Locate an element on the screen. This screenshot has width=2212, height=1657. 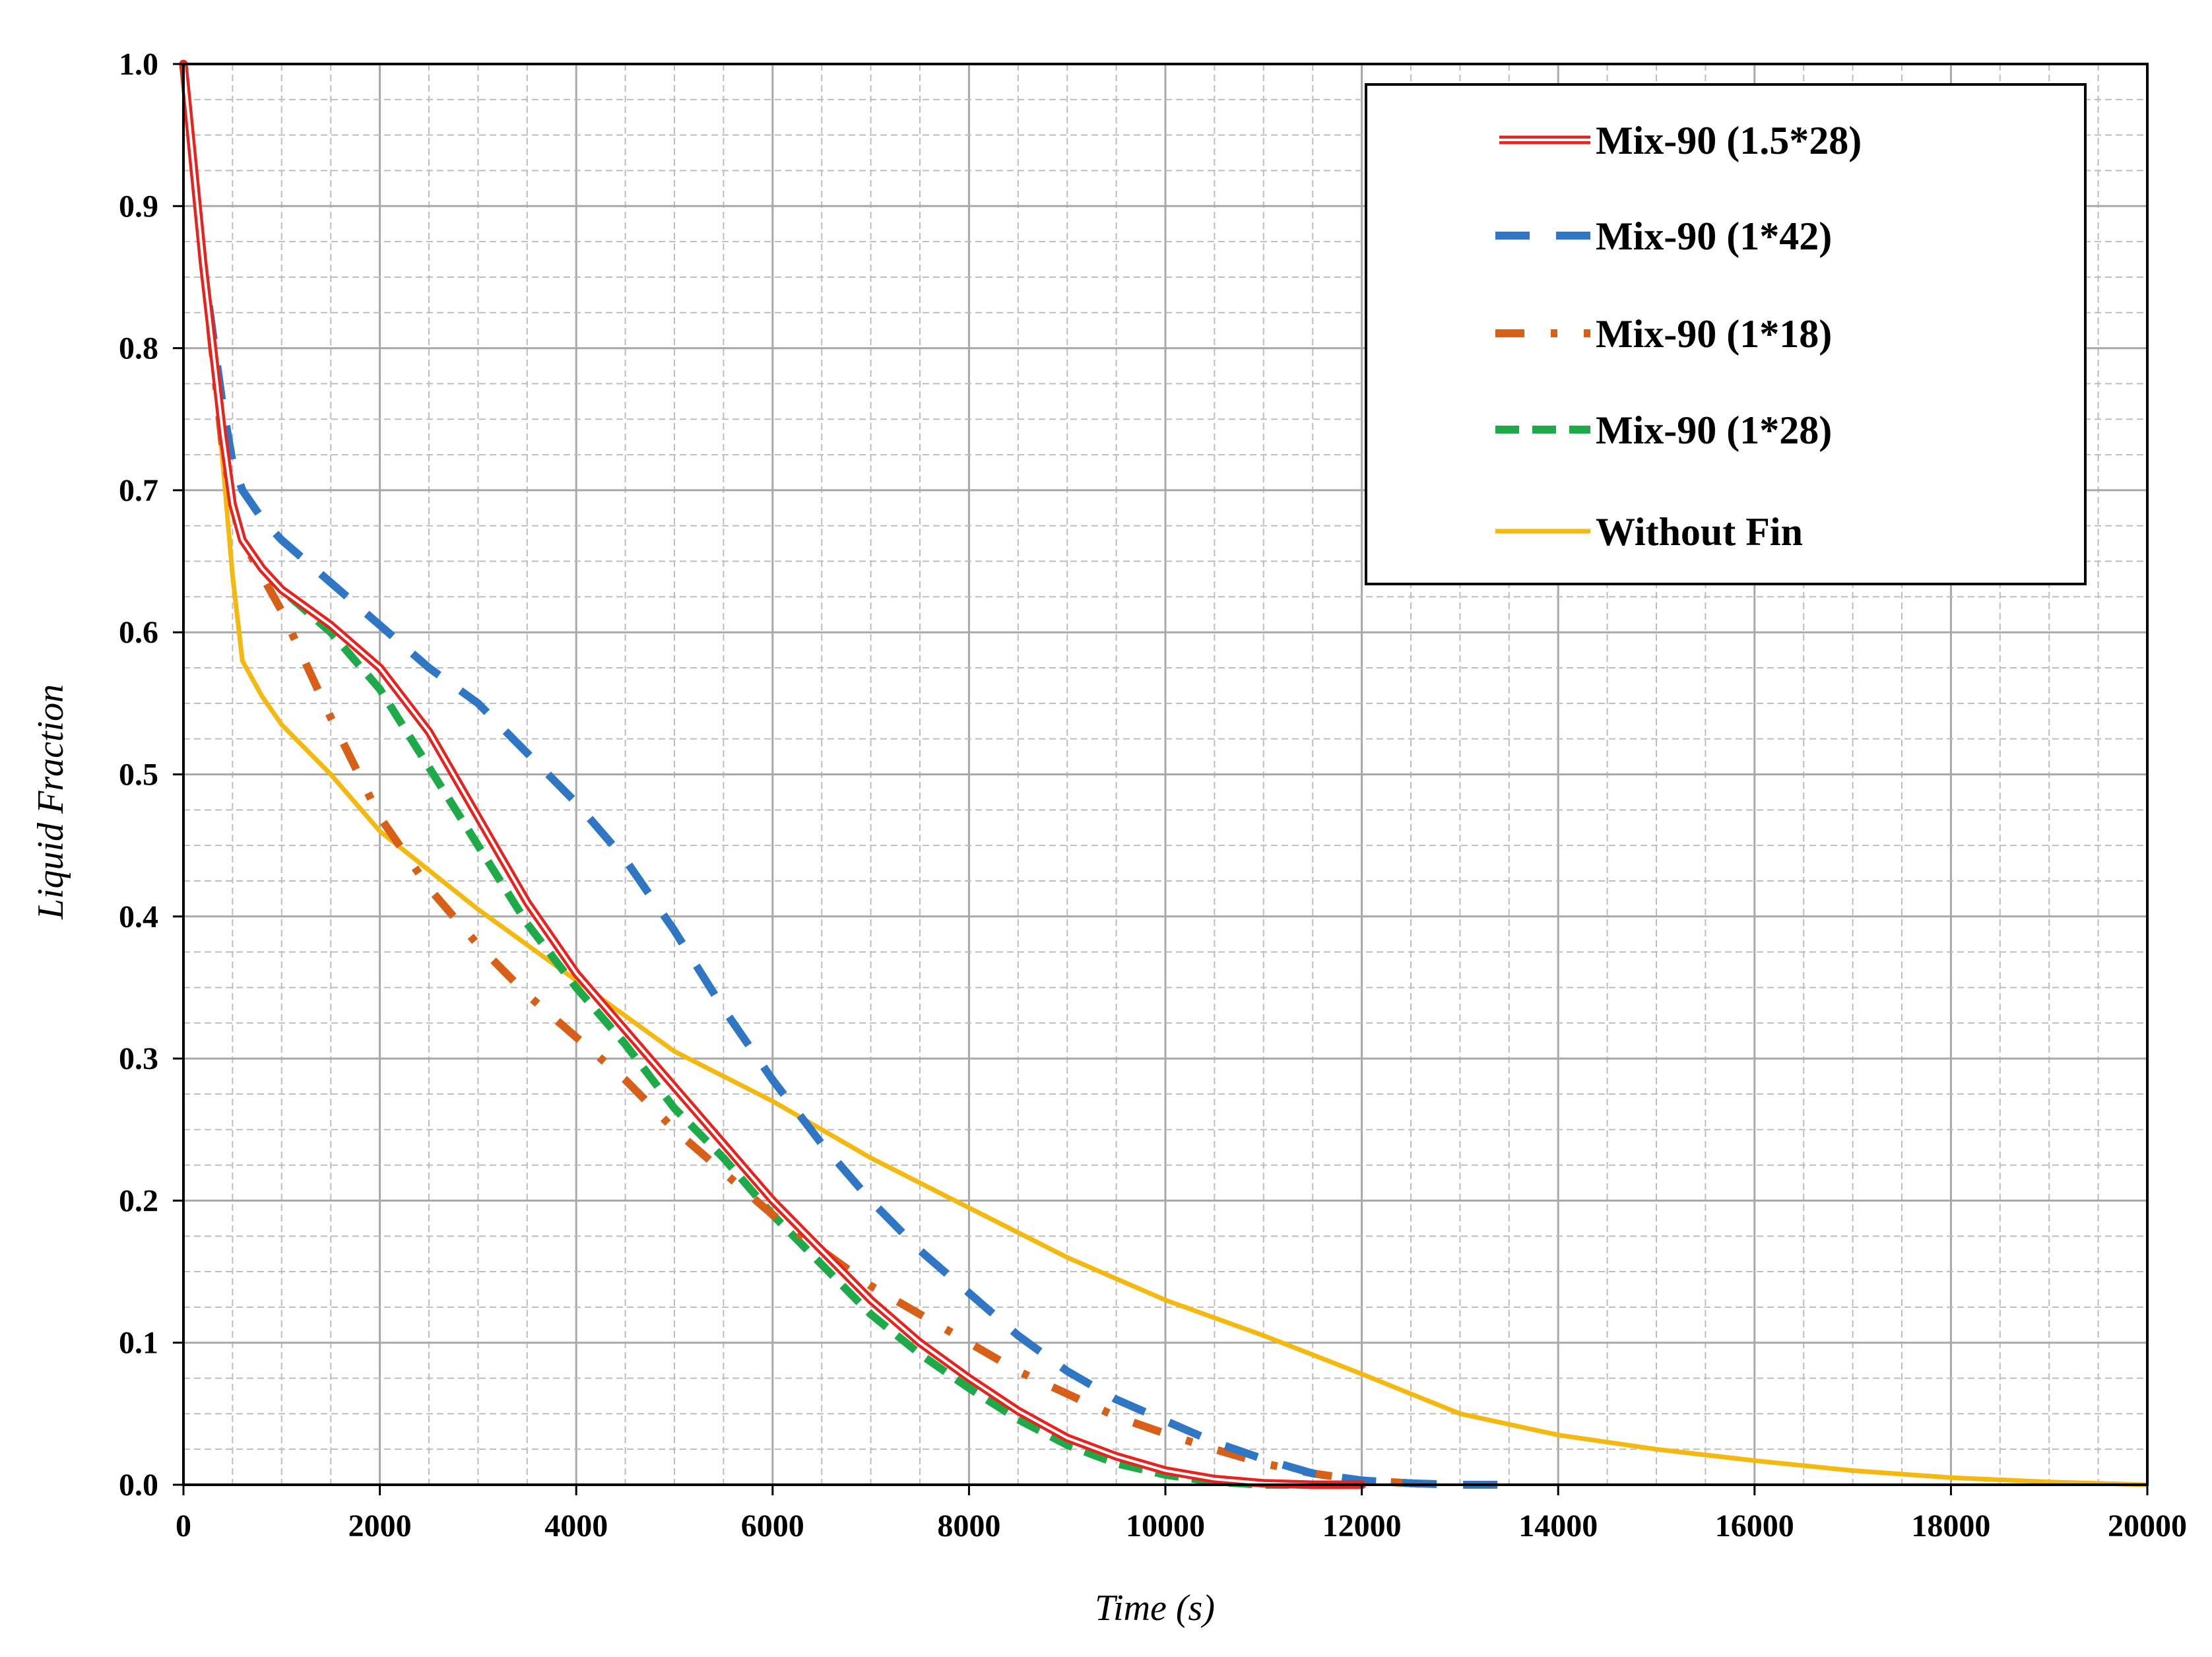
x-tick-label: 2000 is located at coordinates (380, 1526).